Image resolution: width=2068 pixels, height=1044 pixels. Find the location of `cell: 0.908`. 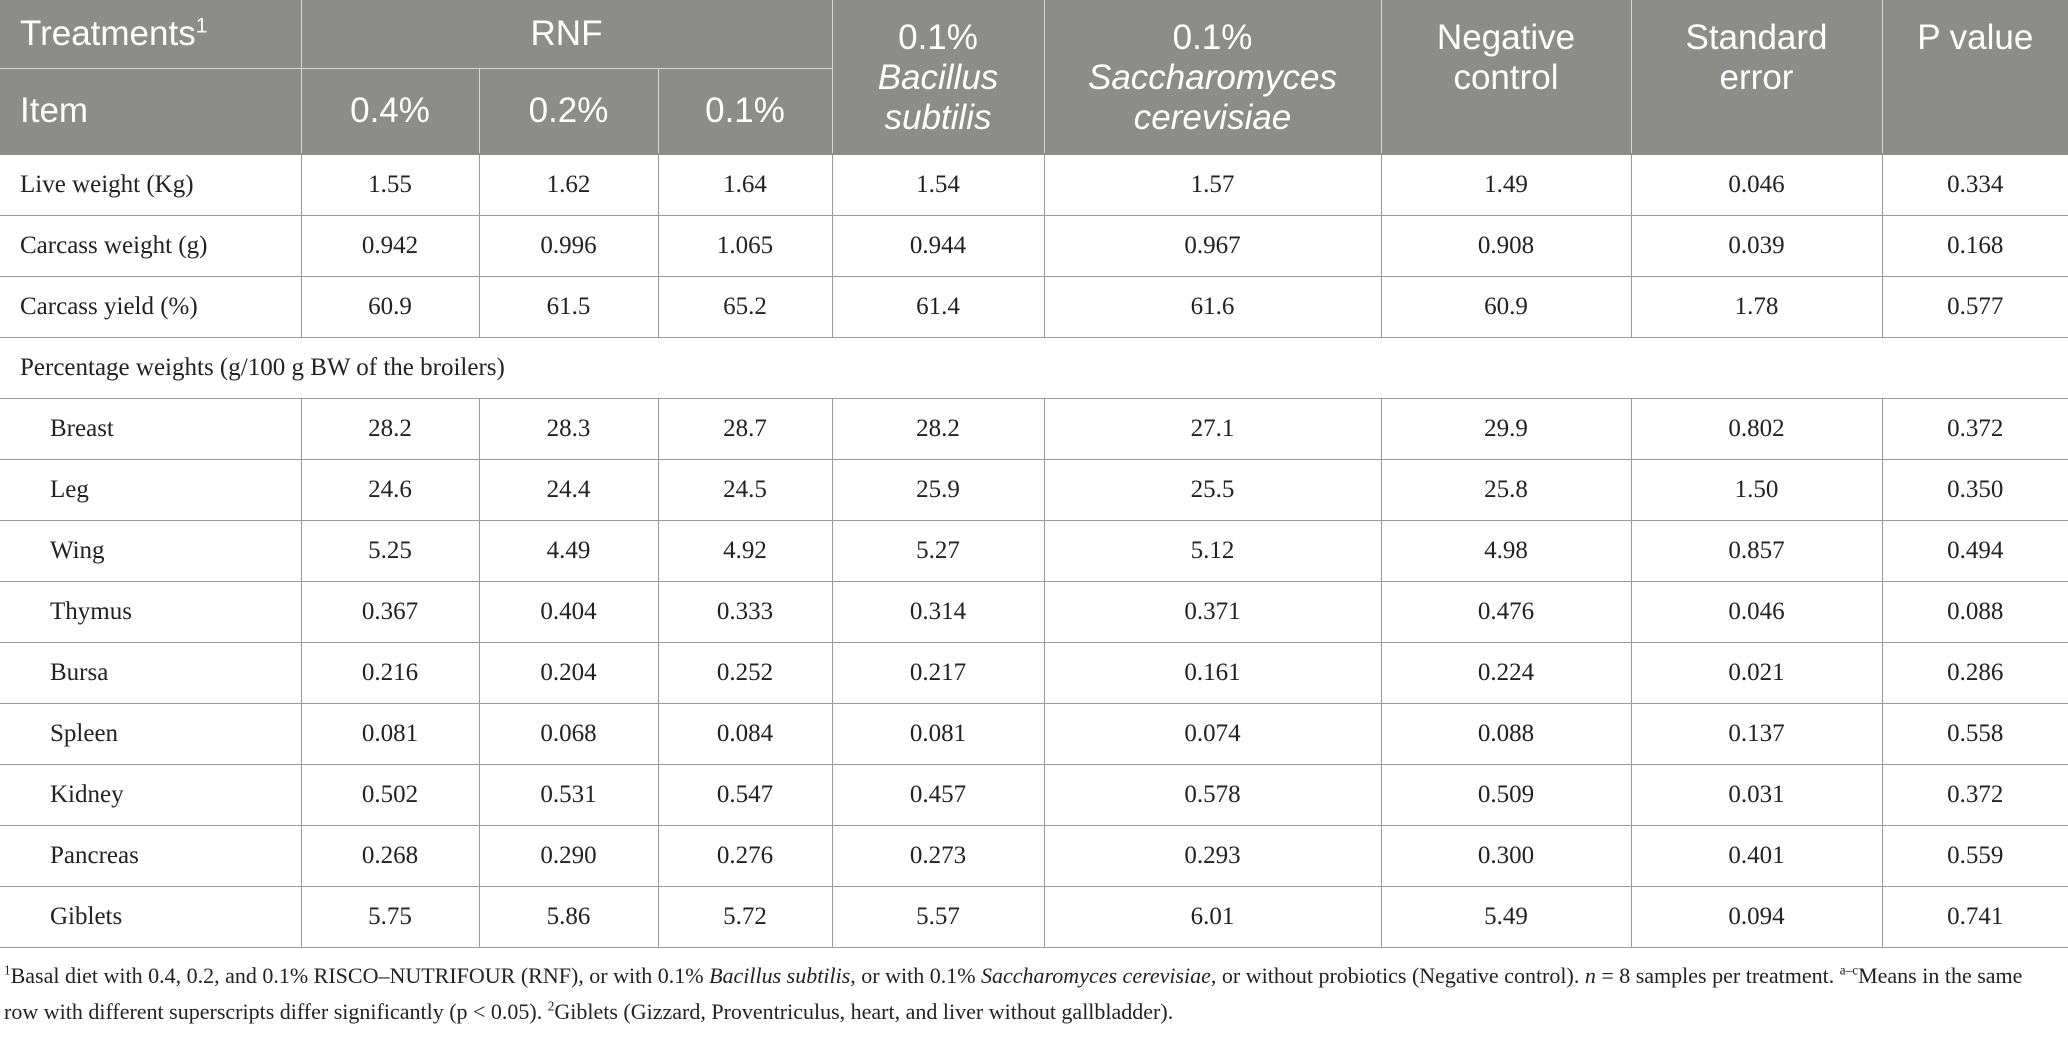

cell: 0.908 is located at coordinates (1506, 246).